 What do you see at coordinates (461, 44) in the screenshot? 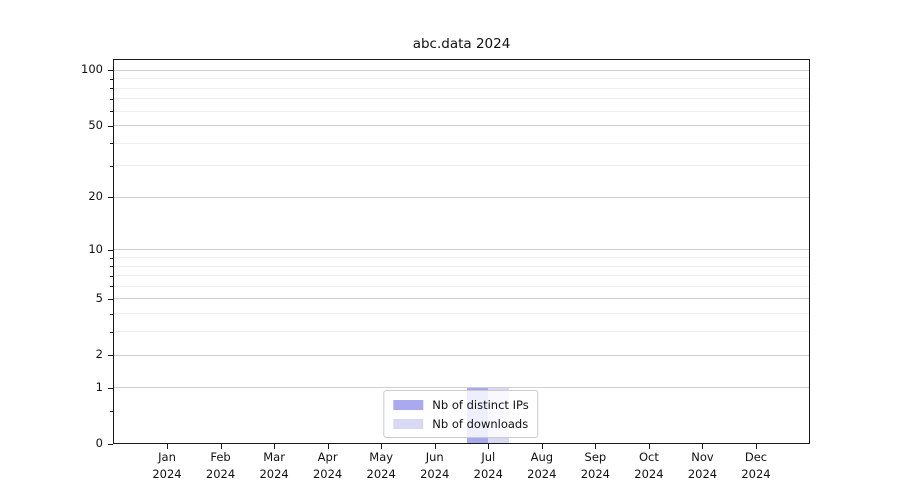
I see `chart-title: abc.data 2024` at bounding box center [461, 44].